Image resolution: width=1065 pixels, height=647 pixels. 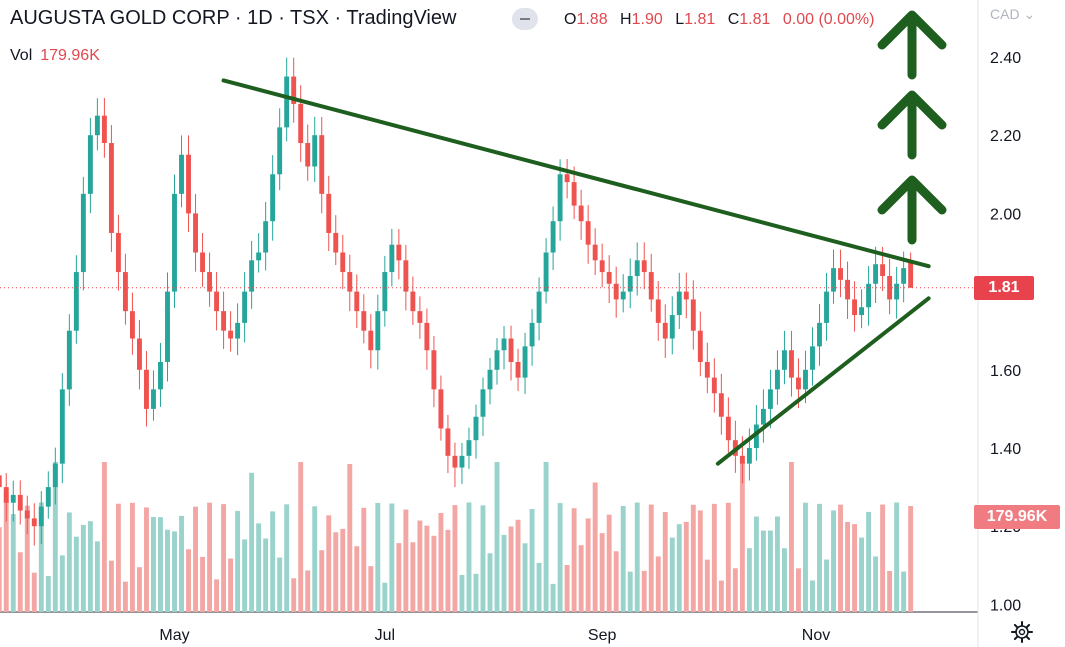 What do you see at coordinates (1012, 14) in the screenshot?
I see `currency-selector: CAD ⌄` at bounding box center [1012, 14].